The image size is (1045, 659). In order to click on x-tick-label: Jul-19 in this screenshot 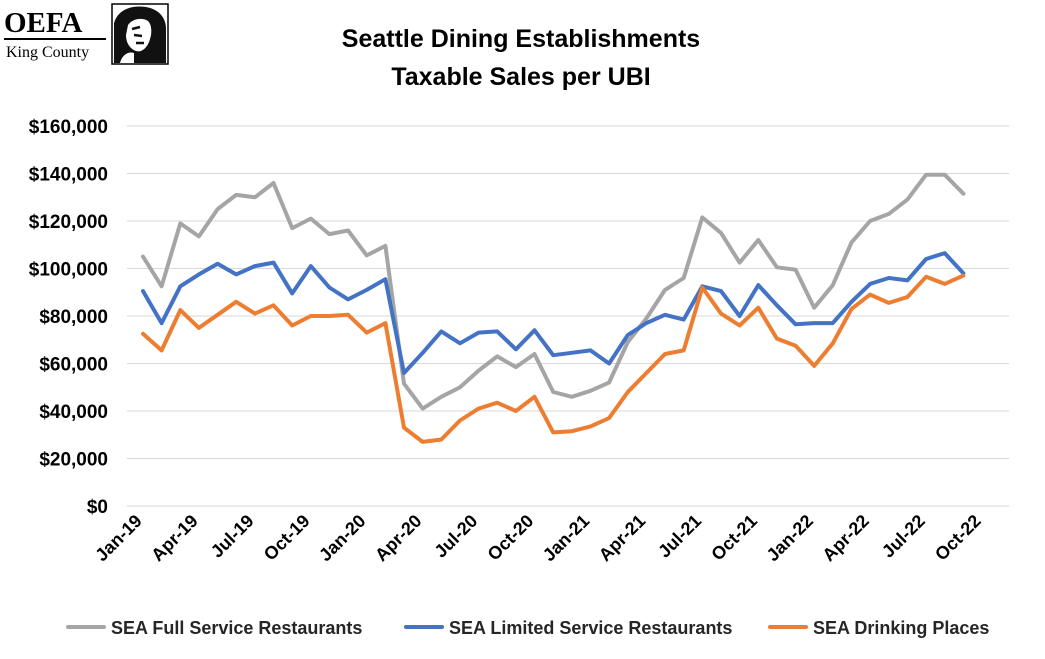, I will do `click(232, 536)`.